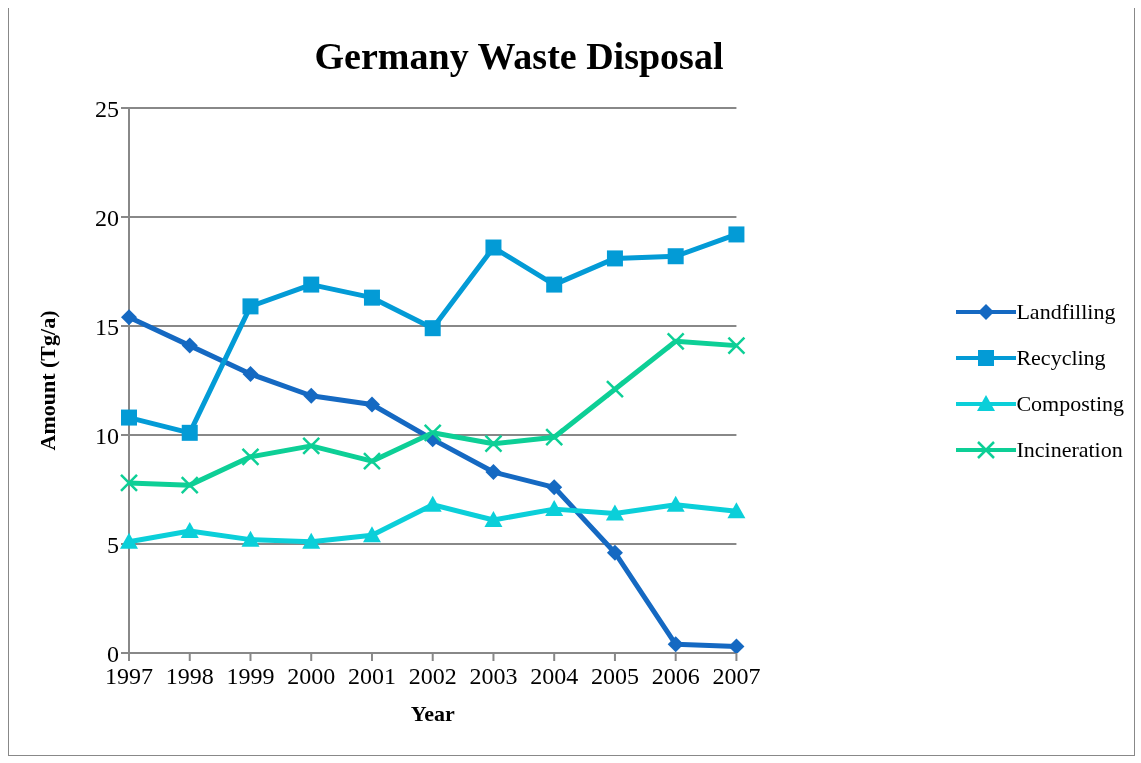 The width and height of the screenshot is (1141, 763). Describe the element at coordinates (1066, 311) in the screenshot. I see `legend-label: Landfilling` at that location.